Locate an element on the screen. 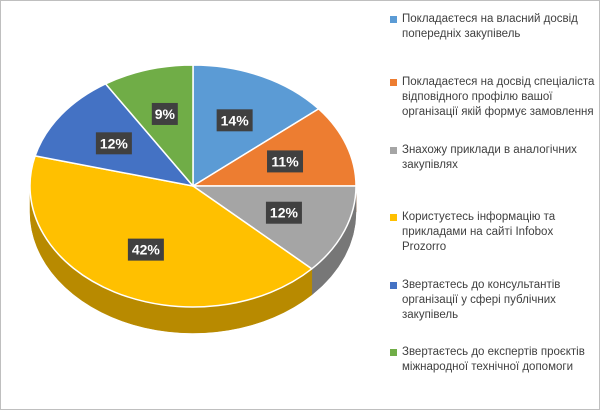 The width and height of the screenshot is (600, 410). data-label-5: 9% is located at coordinates (164, 113).